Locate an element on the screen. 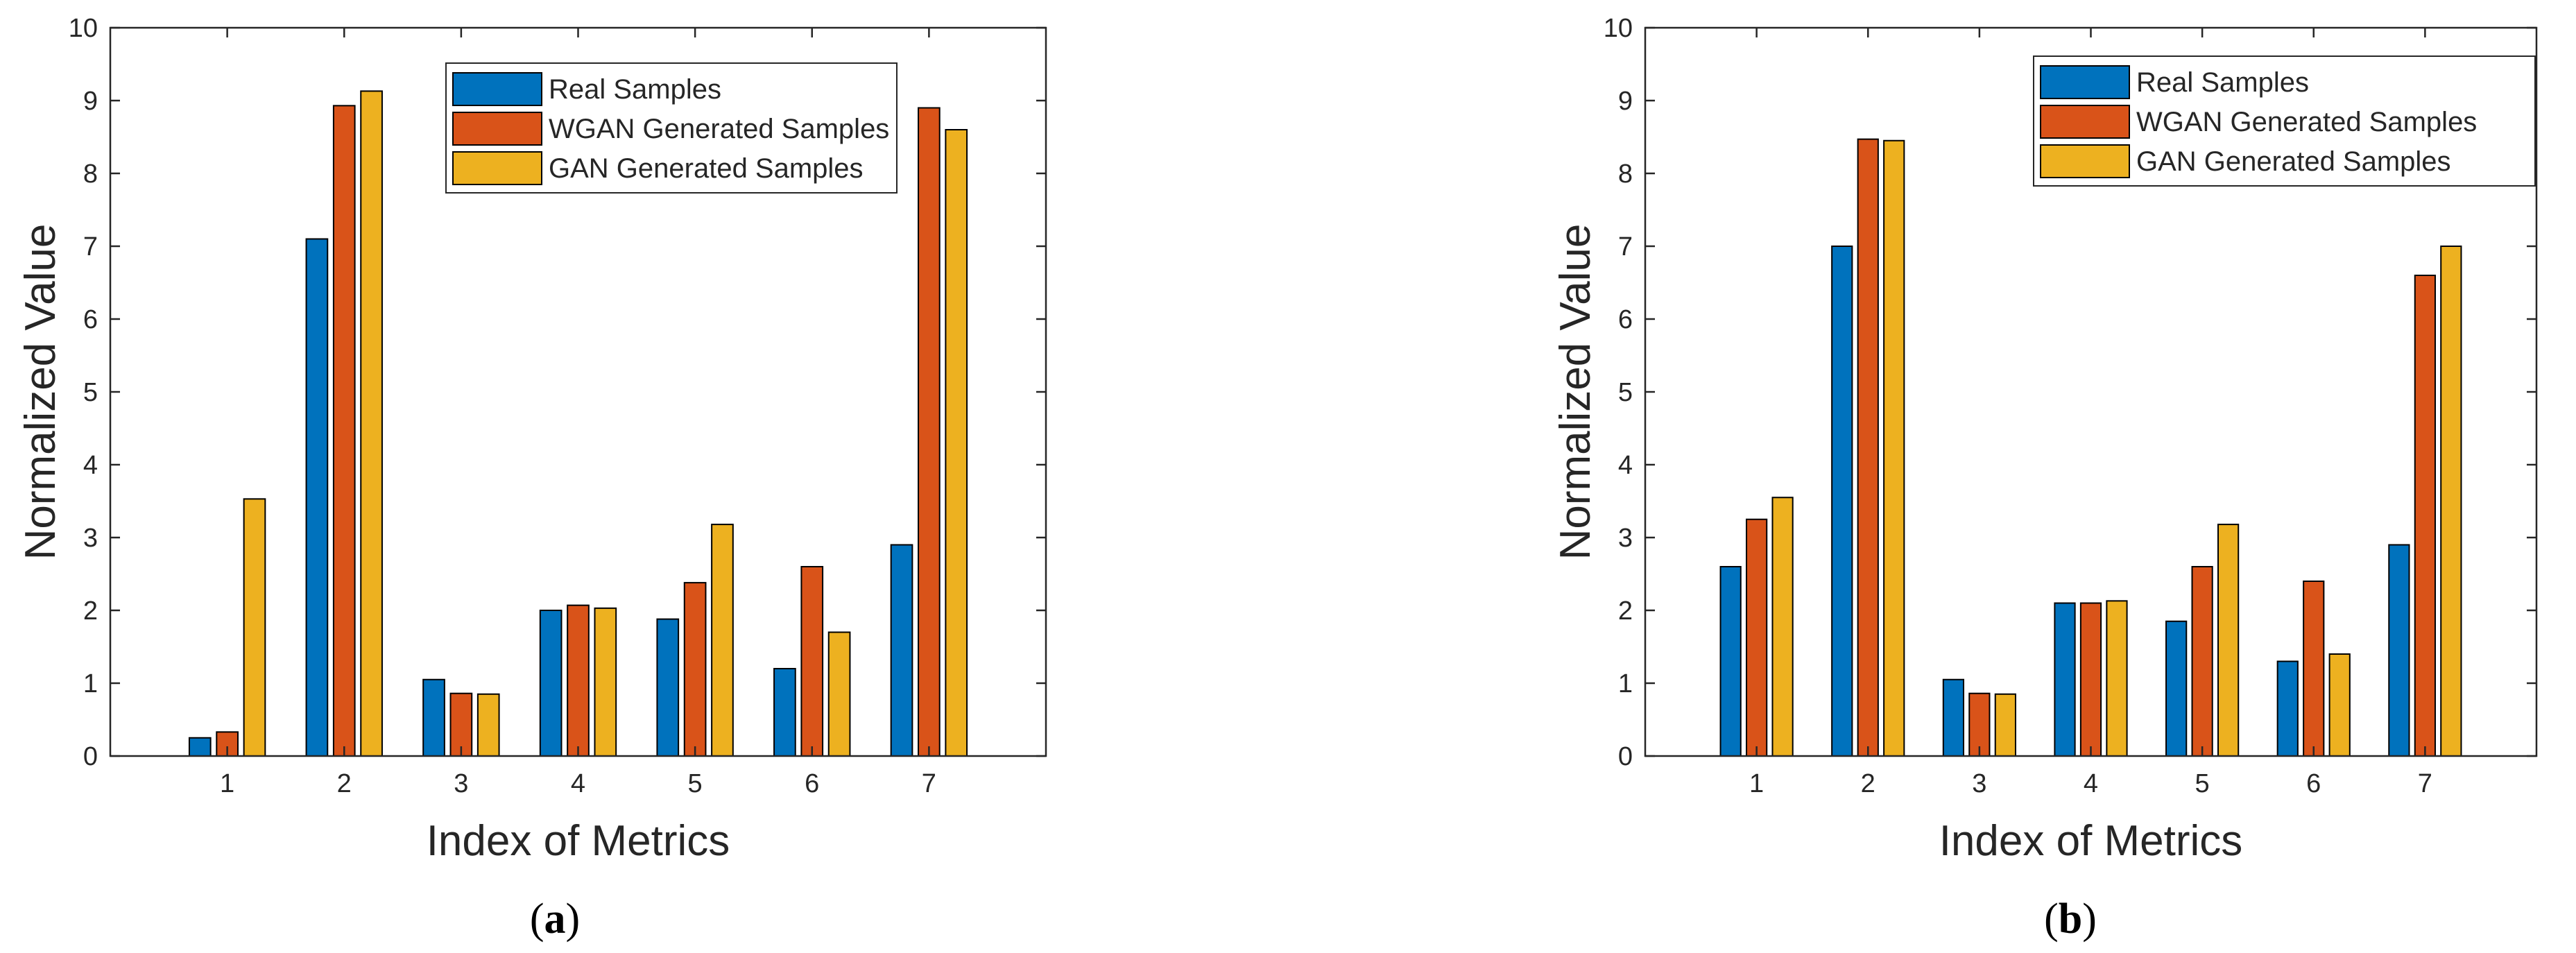  xtick-label: 1 is located at coordinates (227, 783).